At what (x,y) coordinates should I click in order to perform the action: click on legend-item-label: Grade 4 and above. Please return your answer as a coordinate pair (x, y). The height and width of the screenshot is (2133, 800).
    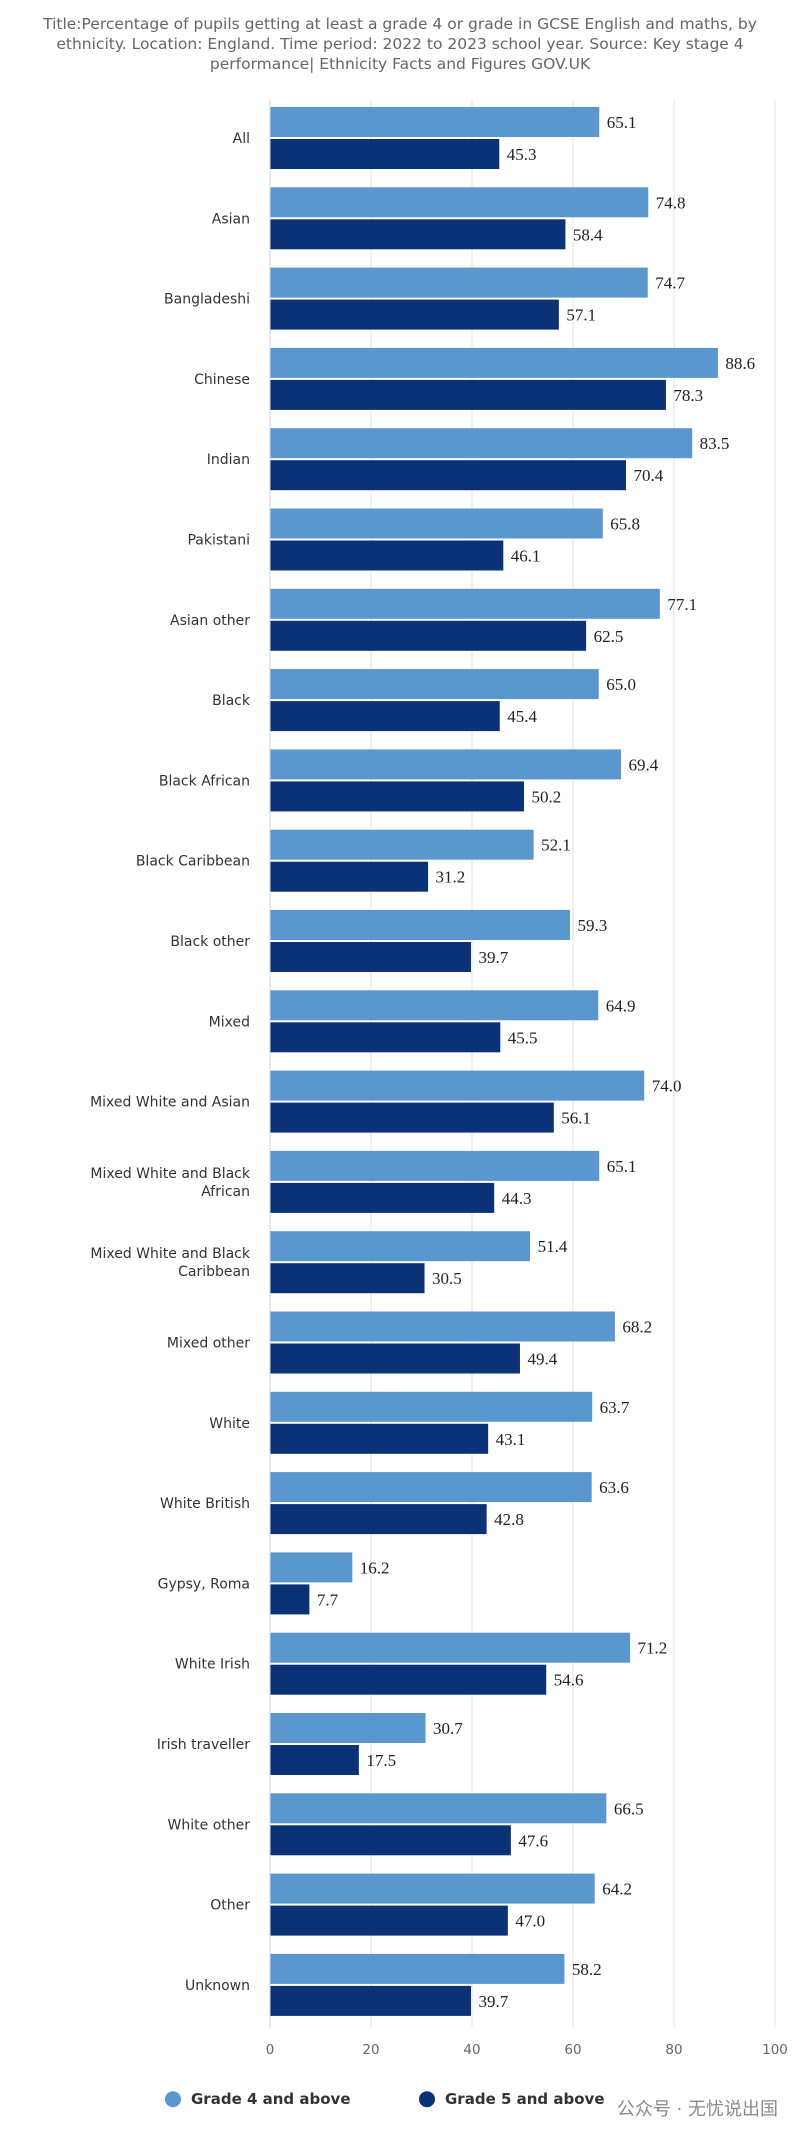
    Looking at the image, I should click on (271, 2099).